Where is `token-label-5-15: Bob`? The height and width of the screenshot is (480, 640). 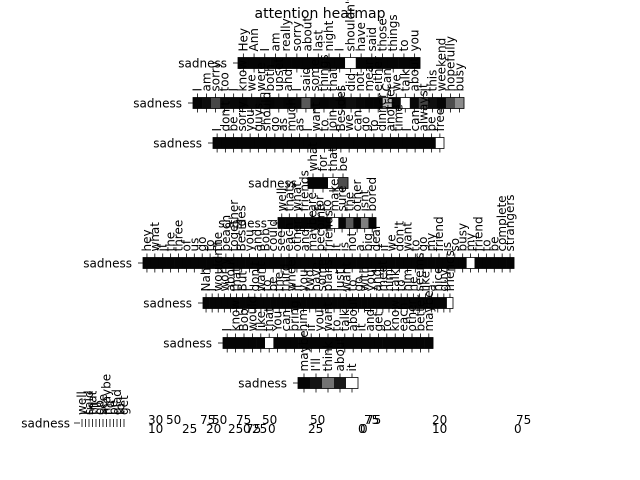
token-label-5-15: Bob is located at coordinates (265, 239).